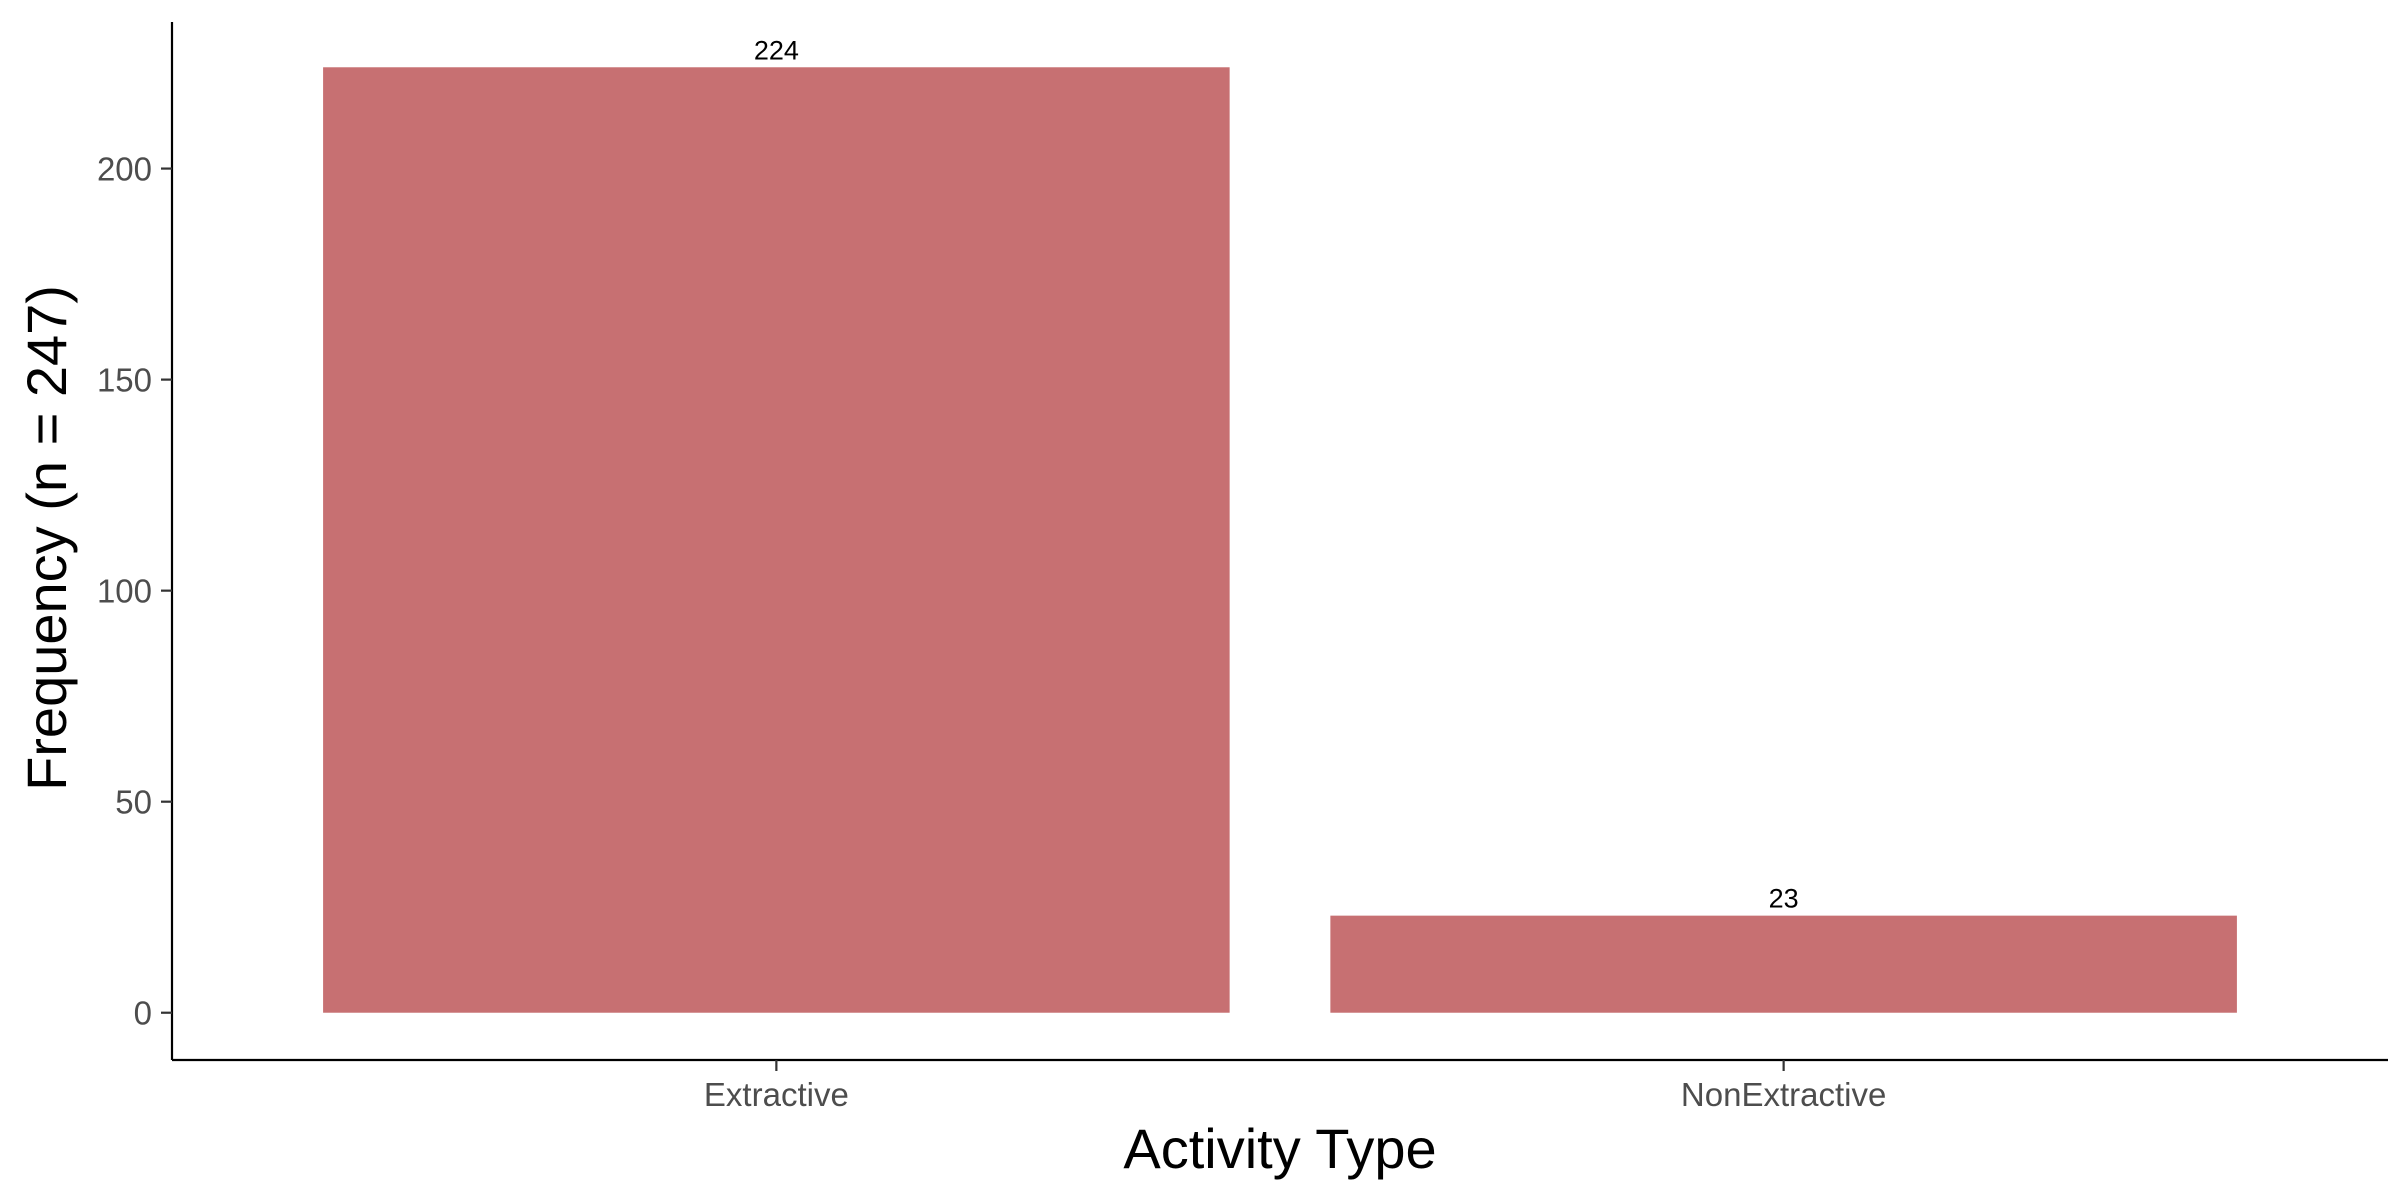  What do you see at coordinates (1279, 1148) in the screenshot?
I see `x-axis-title: Activity Type` at bounding box center [1279, 1148].